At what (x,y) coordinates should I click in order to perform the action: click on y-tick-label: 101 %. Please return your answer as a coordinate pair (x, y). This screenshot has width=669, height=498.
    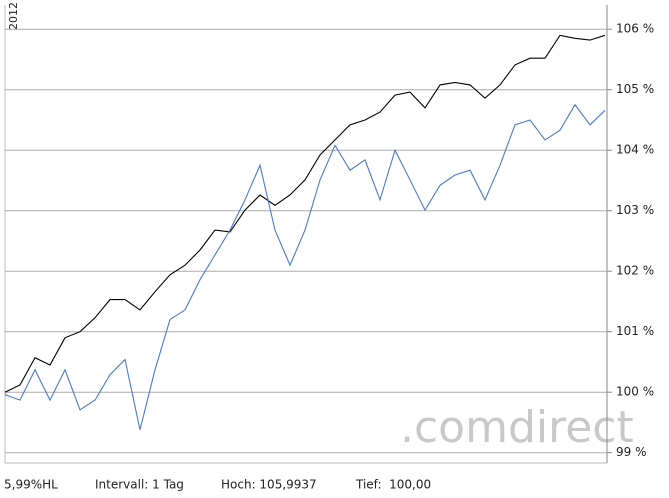
    Looking at the image, I should click on (635, 331).